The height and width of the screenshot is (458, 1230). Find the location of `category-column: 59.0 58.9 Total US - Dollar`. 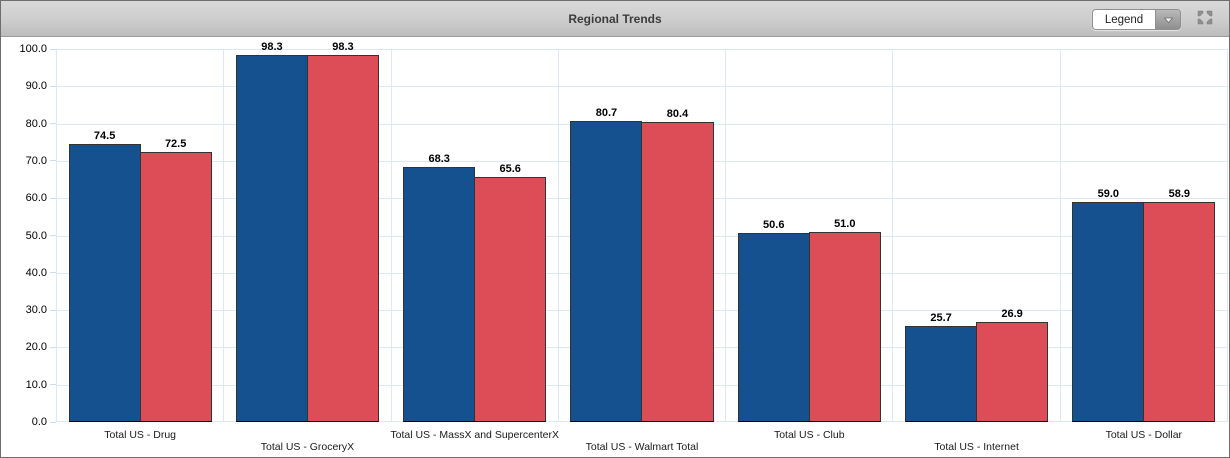

category-column: 59.0 58.9 Total US - Dollar is located at coordinates (1144, 245).